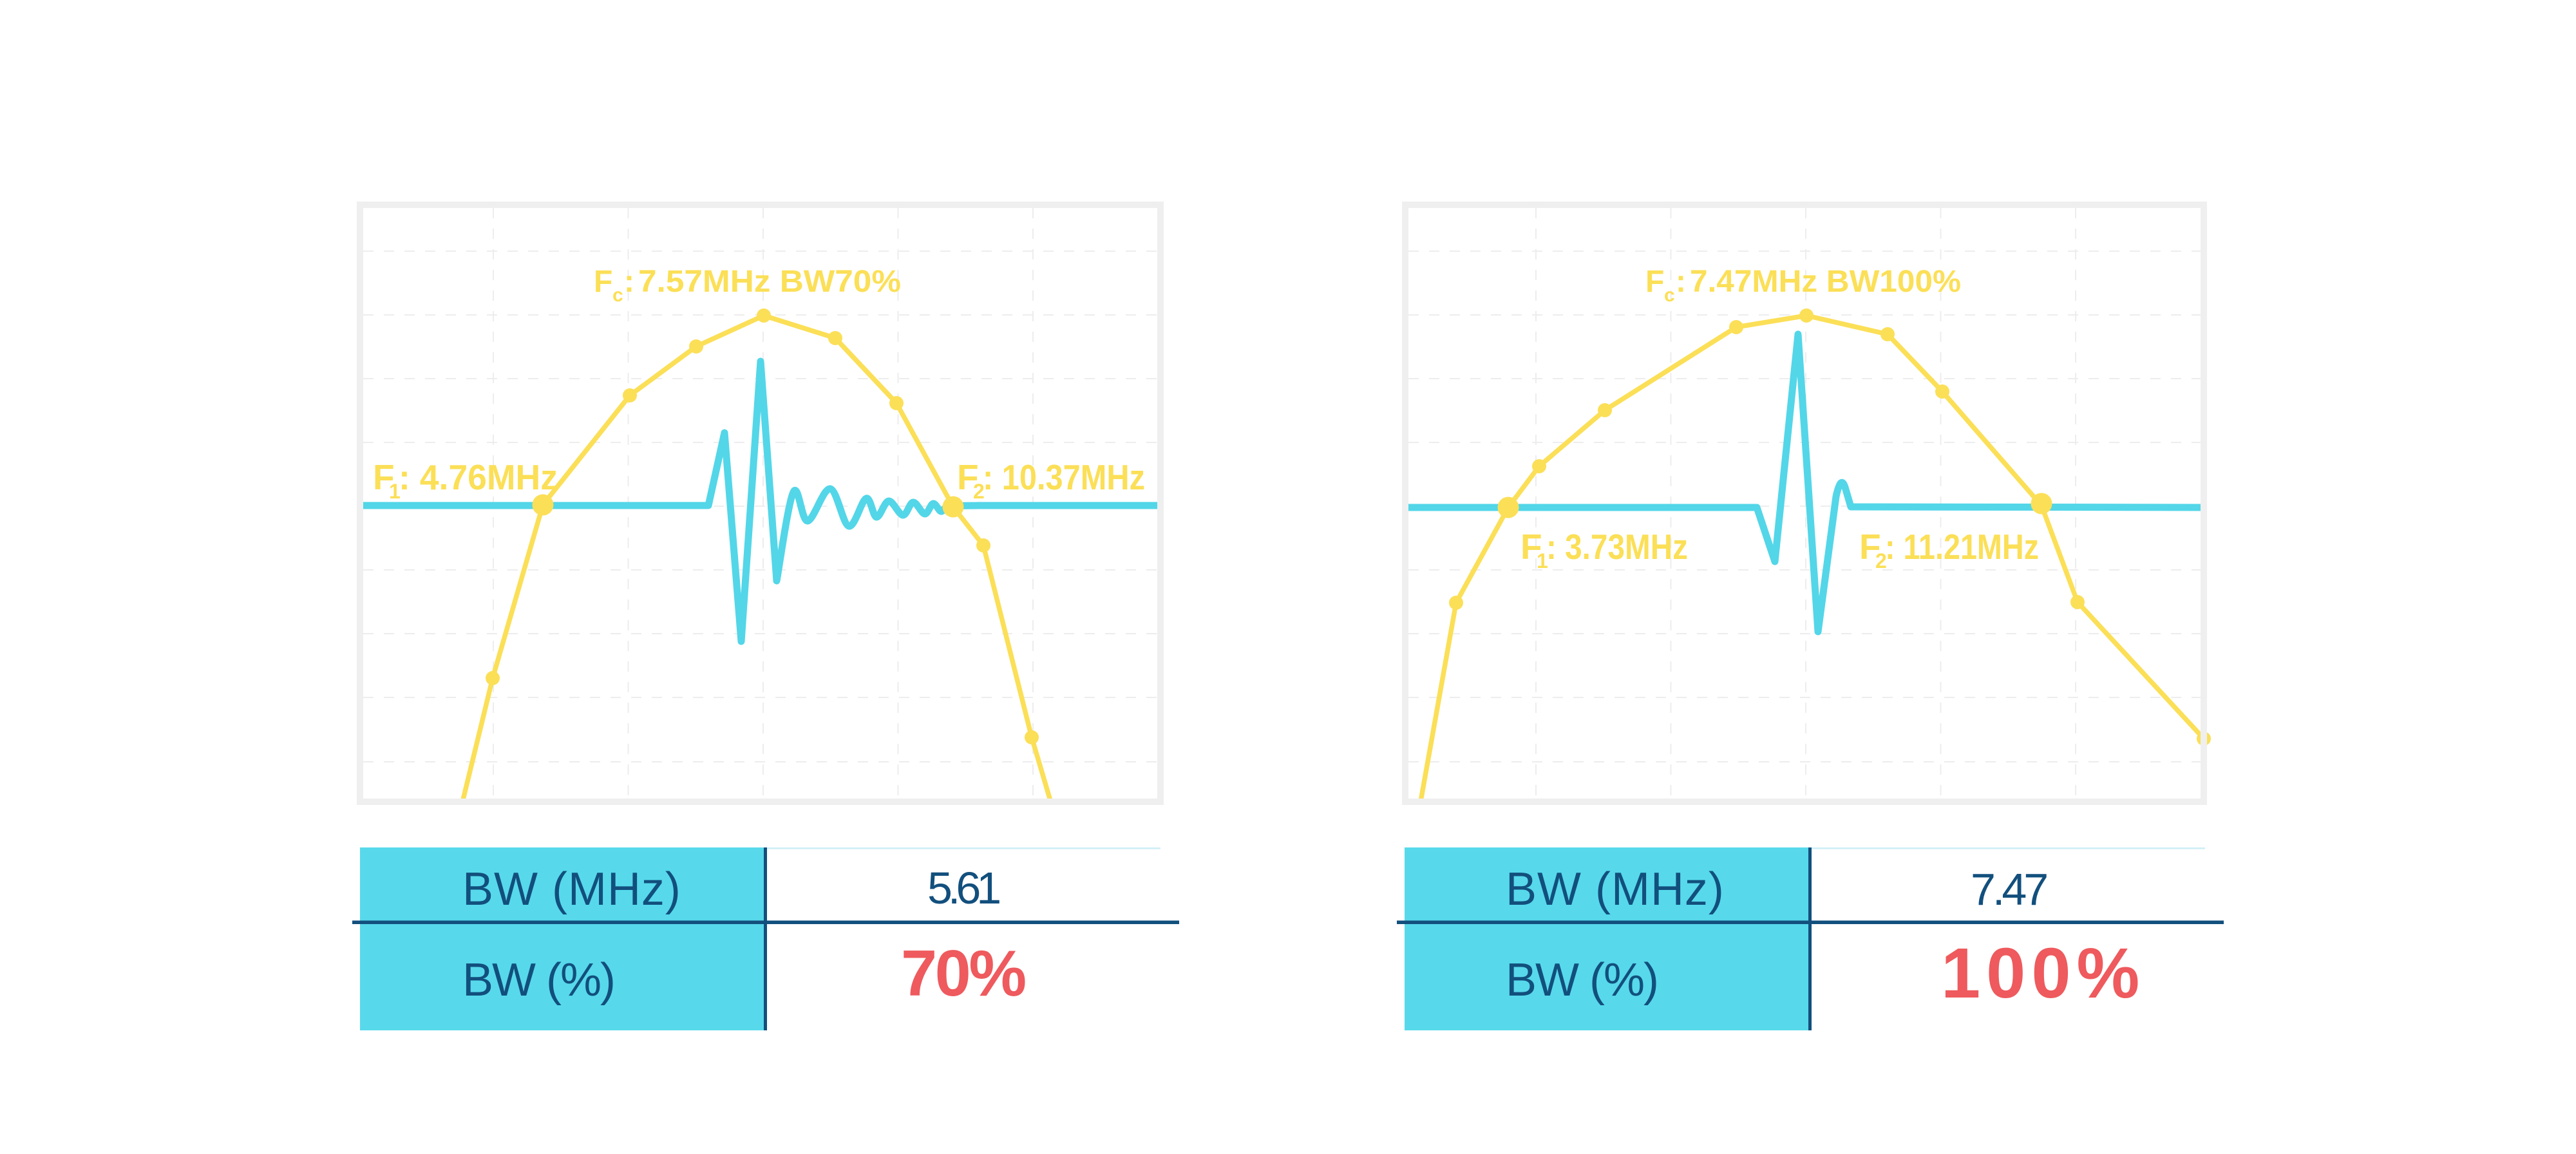 Image resolution: width=2576 pixels, height=1154 pixels. I want to click on svg-text: 7.47MHz BW100%, so click(1826, 282).